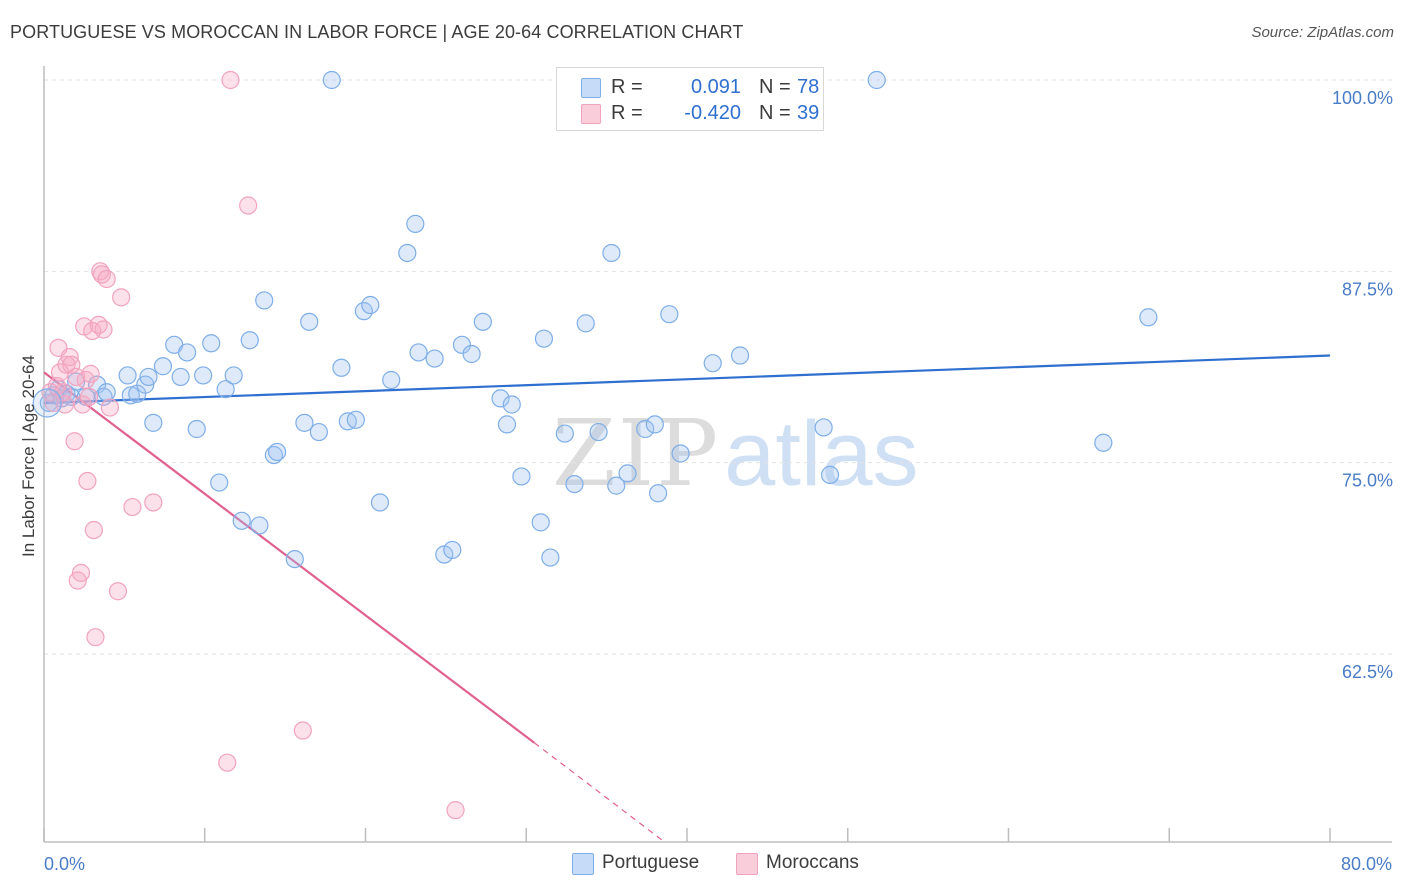  Describe the element at coordinates (812, 862) in the screenshot. I see `bottom-legend-label: Moroccans` at that location.